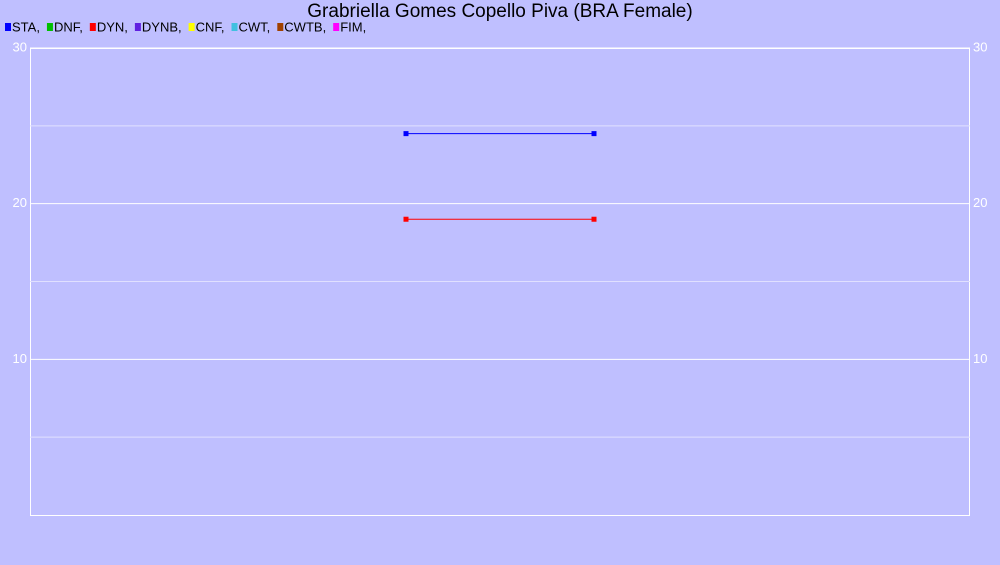 This screenshot has width=1000, height=565. Describe the element at coordinates (255, 26) in the screenshot. I see `legend-label: CWT,` at that location.